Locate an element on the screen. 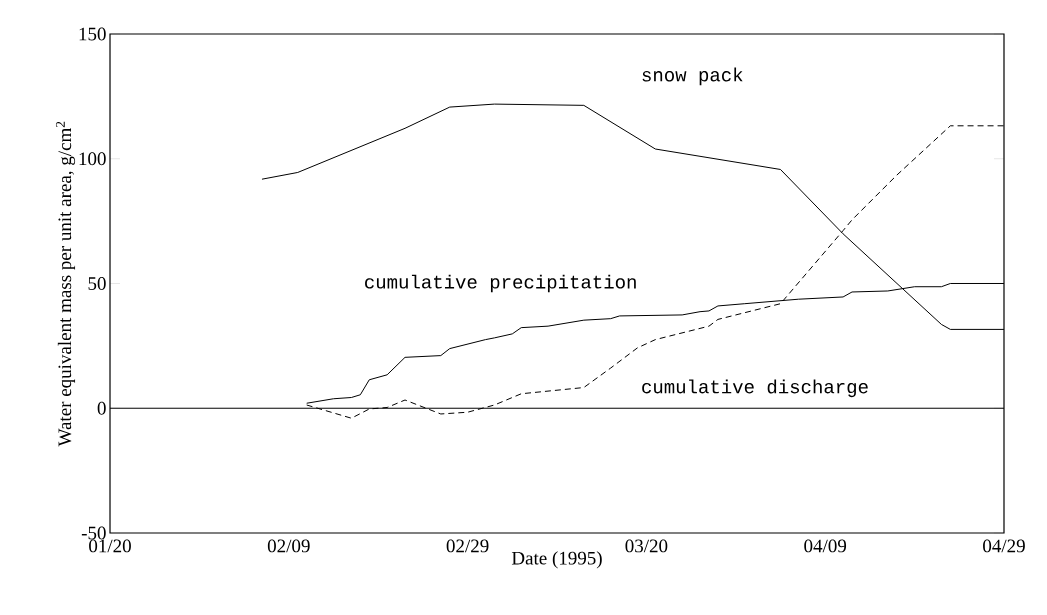 The width and height of the screenshot is (1047, 615). y-tick-label: 0 is located at coordinates (101, 408).